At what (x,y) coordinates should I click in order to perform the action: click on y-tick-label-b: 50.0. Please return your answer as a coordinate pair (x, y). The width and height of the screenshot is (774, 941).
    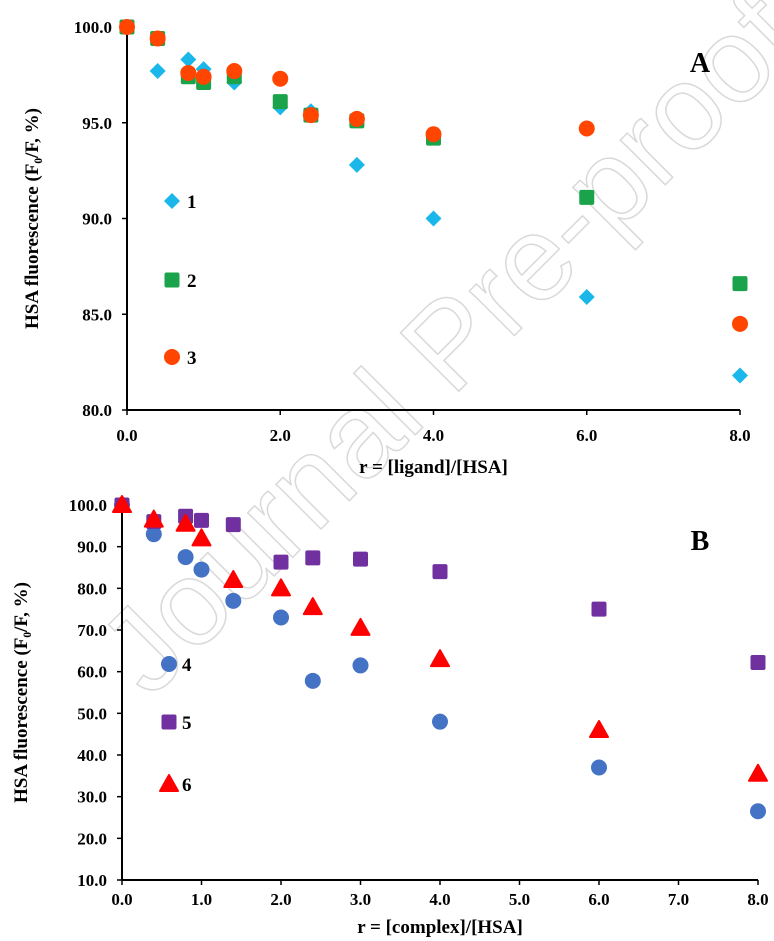
    Looking at the image, I should click on (92, 713).